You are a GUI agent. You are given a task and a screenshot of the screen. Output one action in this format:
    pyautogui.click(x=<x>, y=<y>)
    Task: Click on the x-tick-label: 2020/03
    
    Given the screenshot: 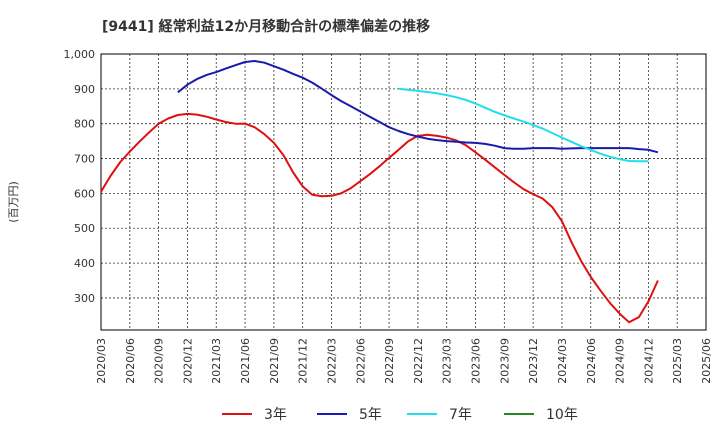 What is the action you would take?
    pyautogui.click(x=101, y=361)
    